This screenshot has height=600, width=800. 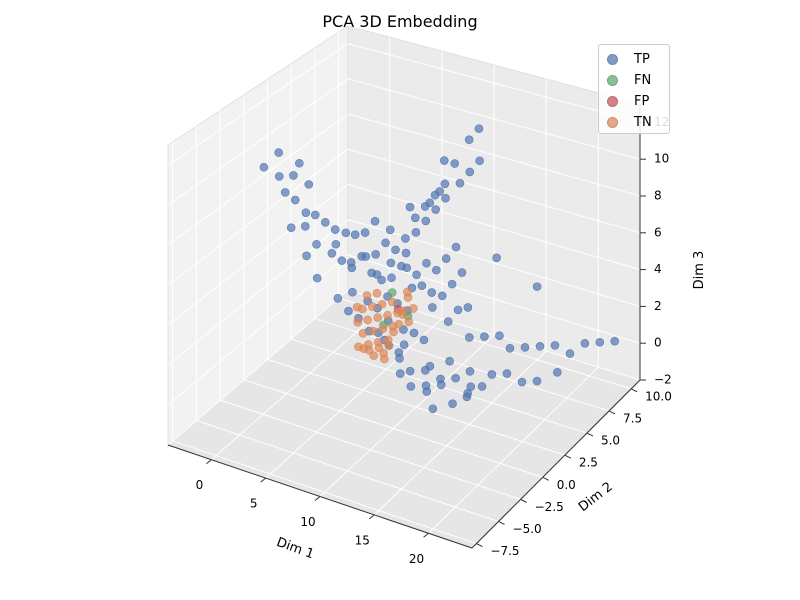 I want to click on legend-marker-fn, so click(x=612, y=80).